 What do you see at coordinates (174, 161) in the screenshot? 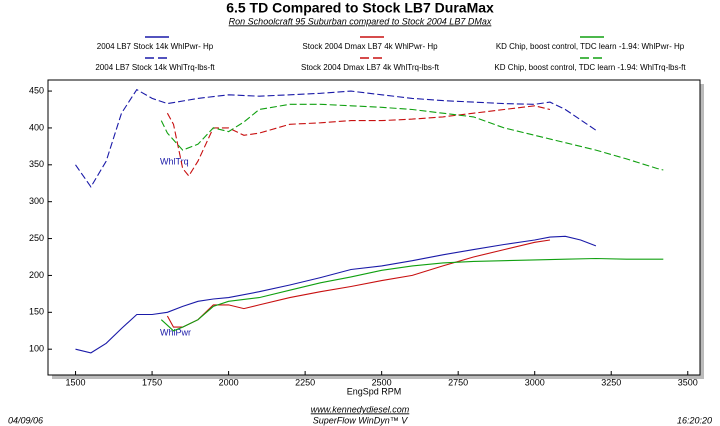
I see `annotation: WhlTrq` at bounding box center [174, 161].